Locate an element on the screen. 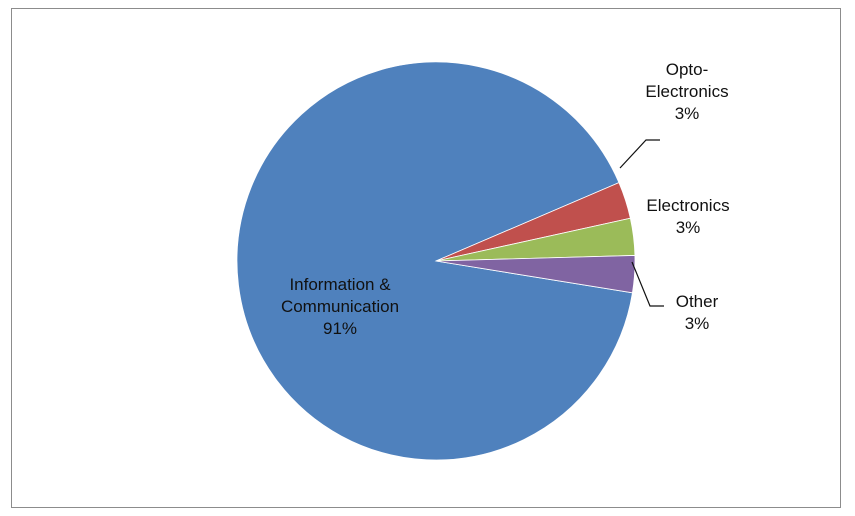  label-opto-electronics-line: Electronics is located at coordinates (686, 91).